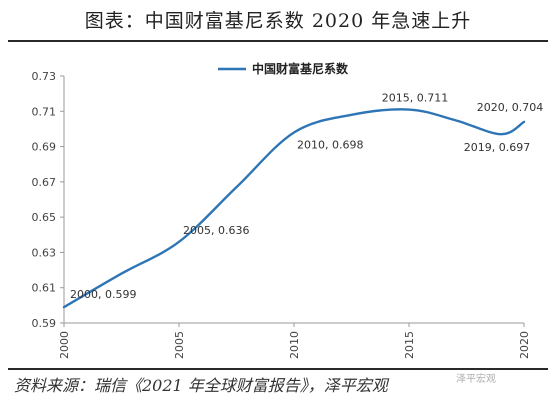 The image size is (556, 400). Describe the element at coordinates (44, 252) in the screenshot. I see `y-tick-label: 0.63` at that location.